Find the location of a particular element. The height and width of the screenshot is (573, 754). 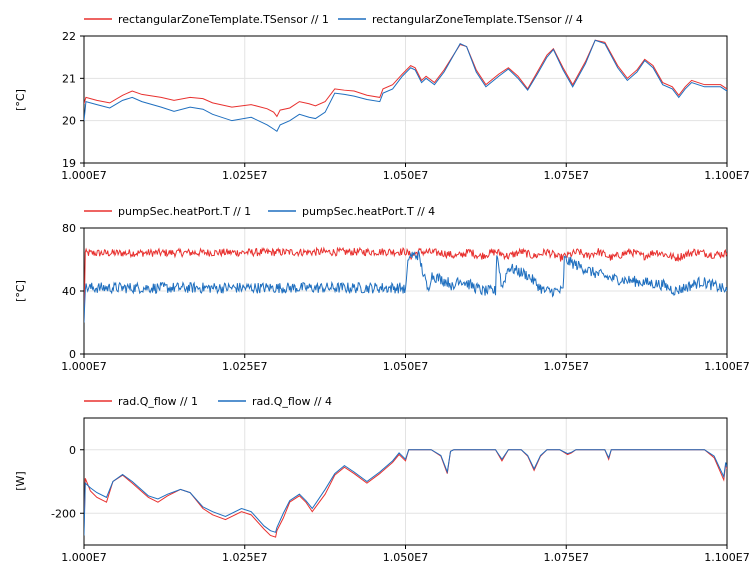

y-tick-label: 21 is located at coordinates (69, 78).